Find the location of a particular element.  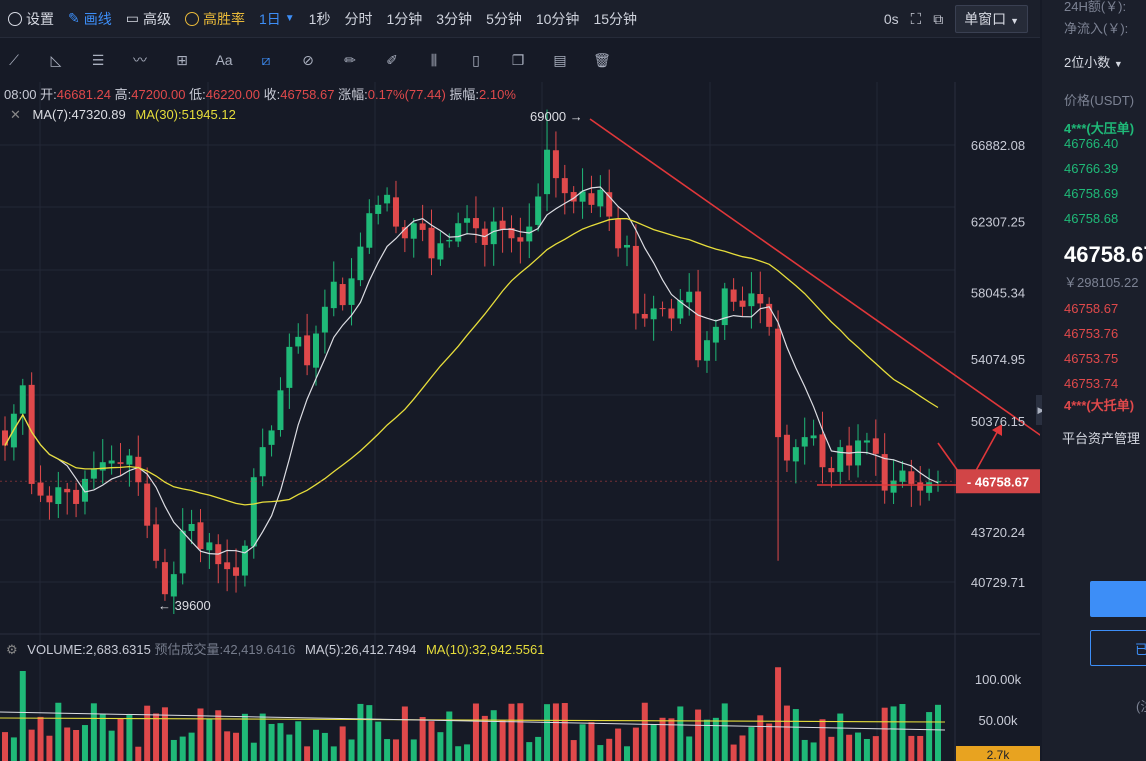

gear-icon: ⚙ is located at coordinates (12, 649).